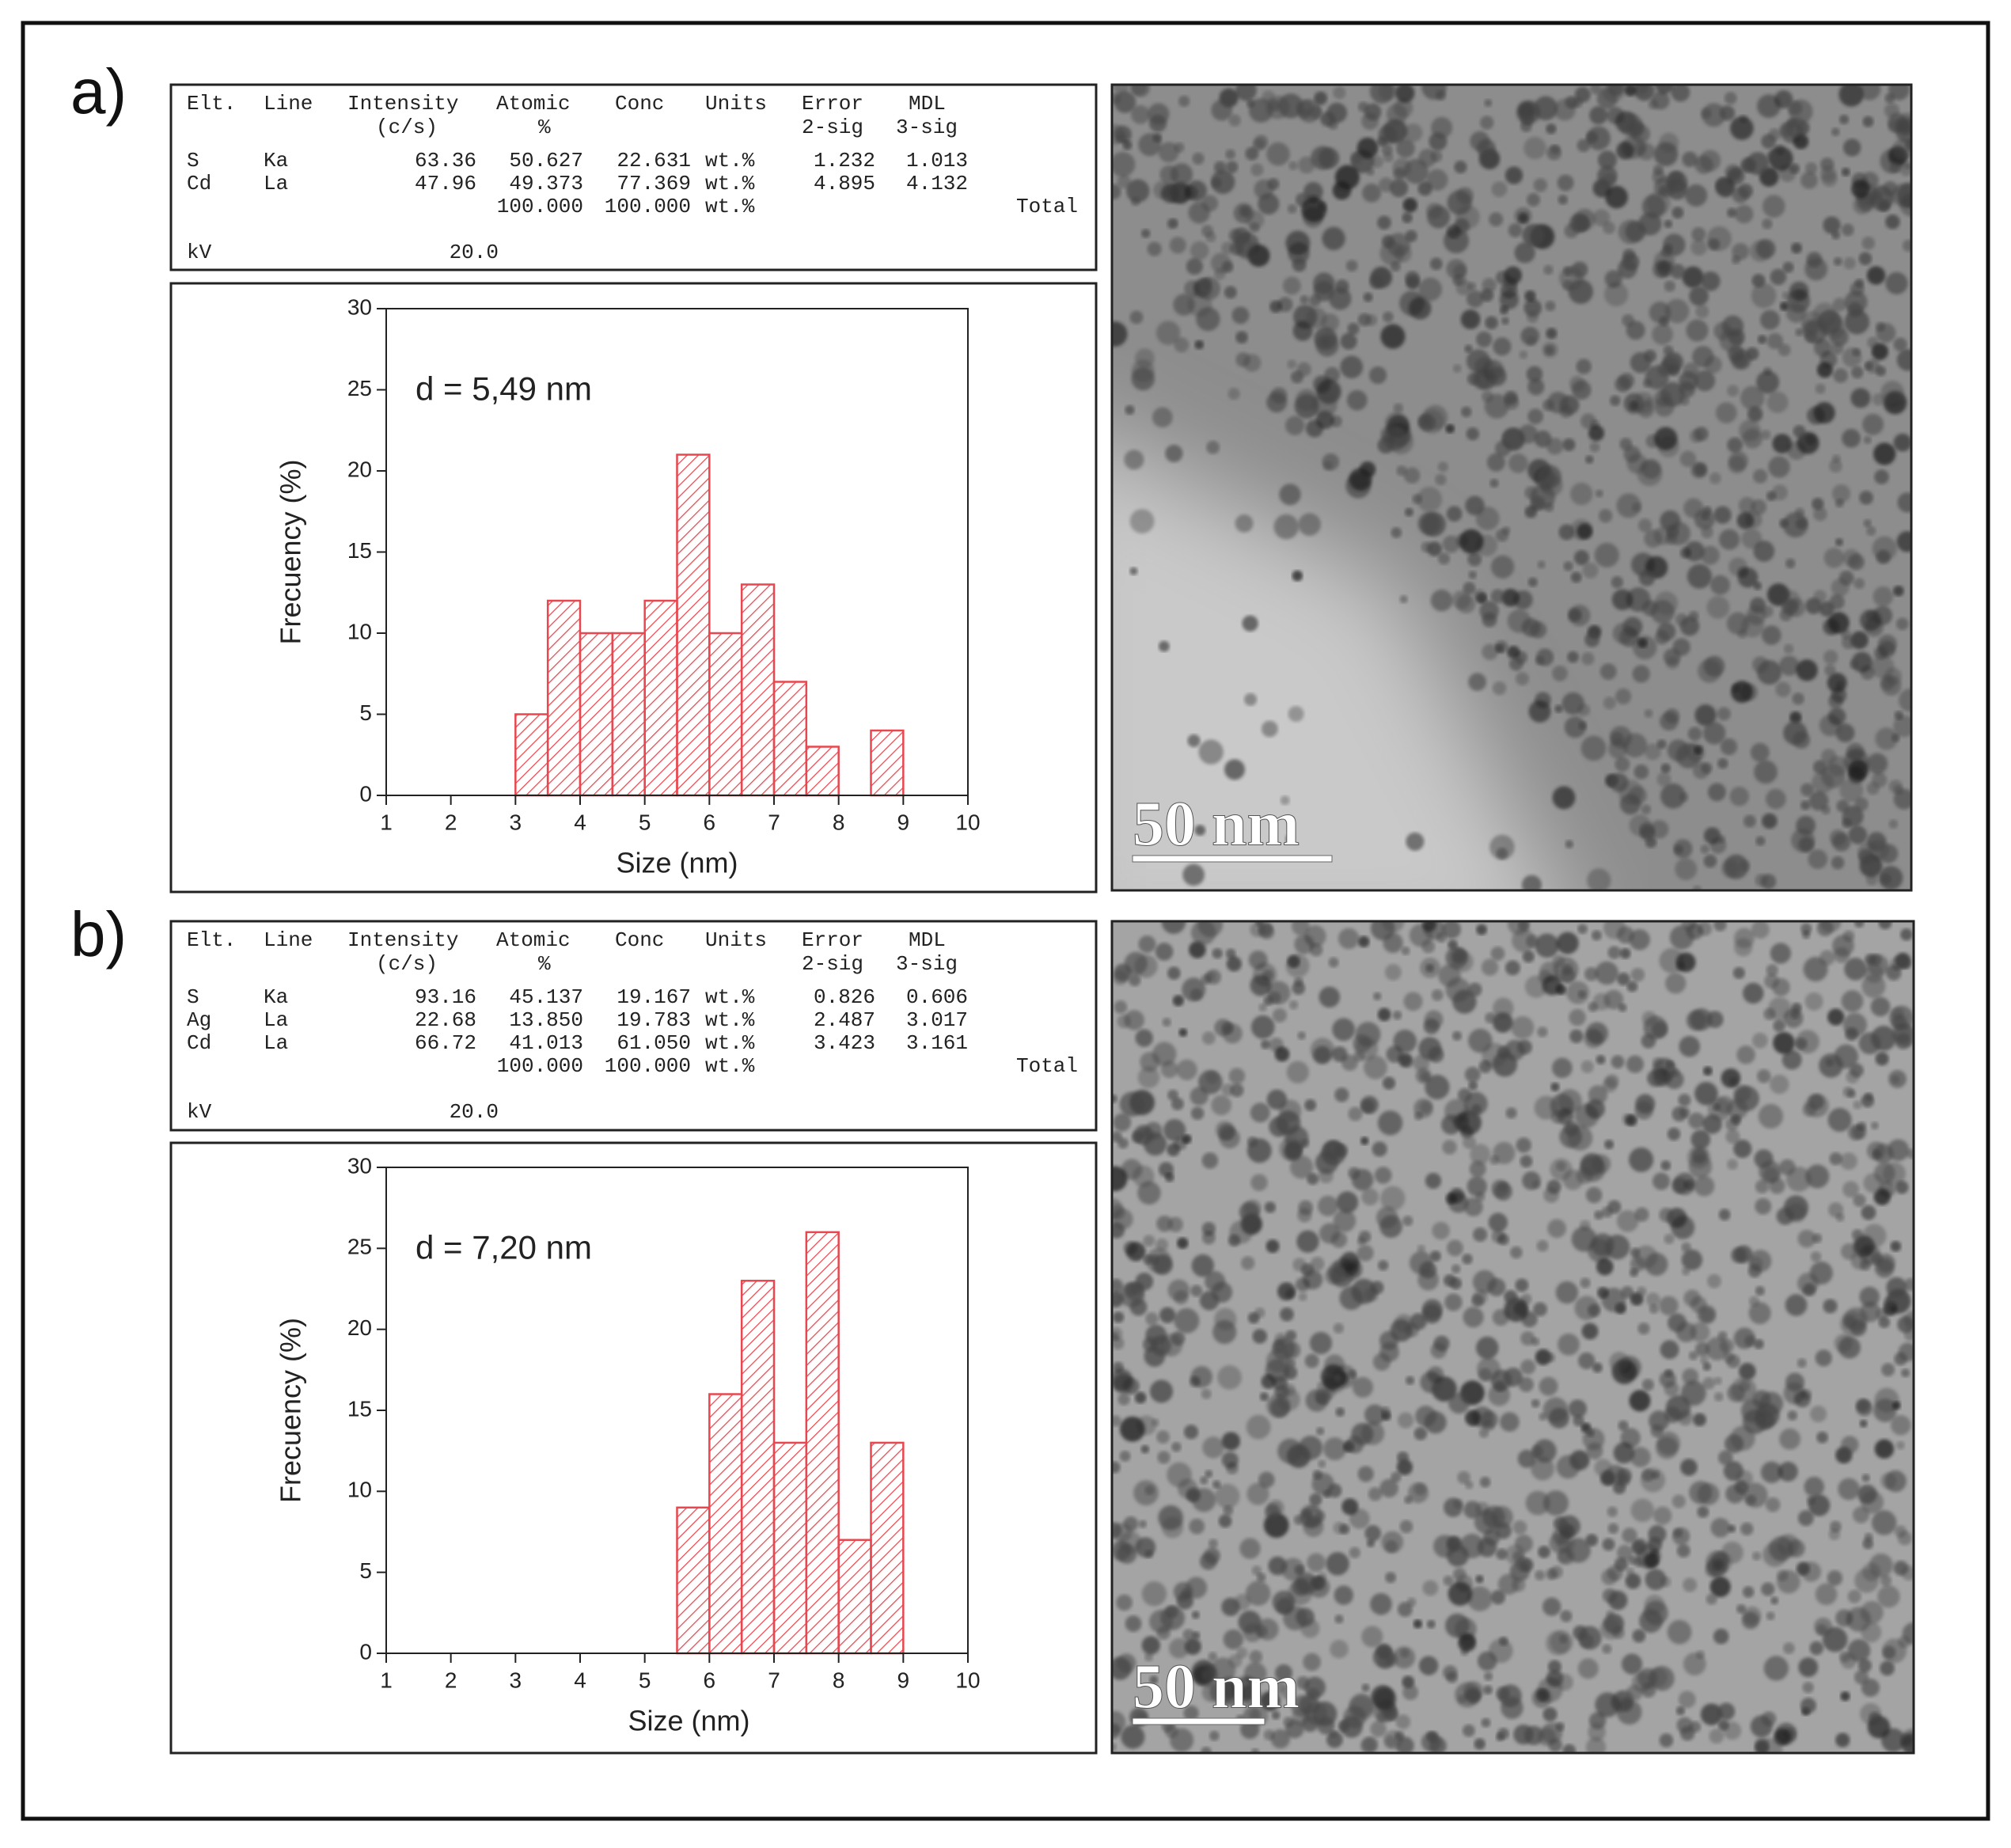 This screenshot has width=2011, height=1848. What do you see at coordinates (654, 1043) in the screenshot?
I see `eds-cell: 61.050` at bounding box center [654, 1043].